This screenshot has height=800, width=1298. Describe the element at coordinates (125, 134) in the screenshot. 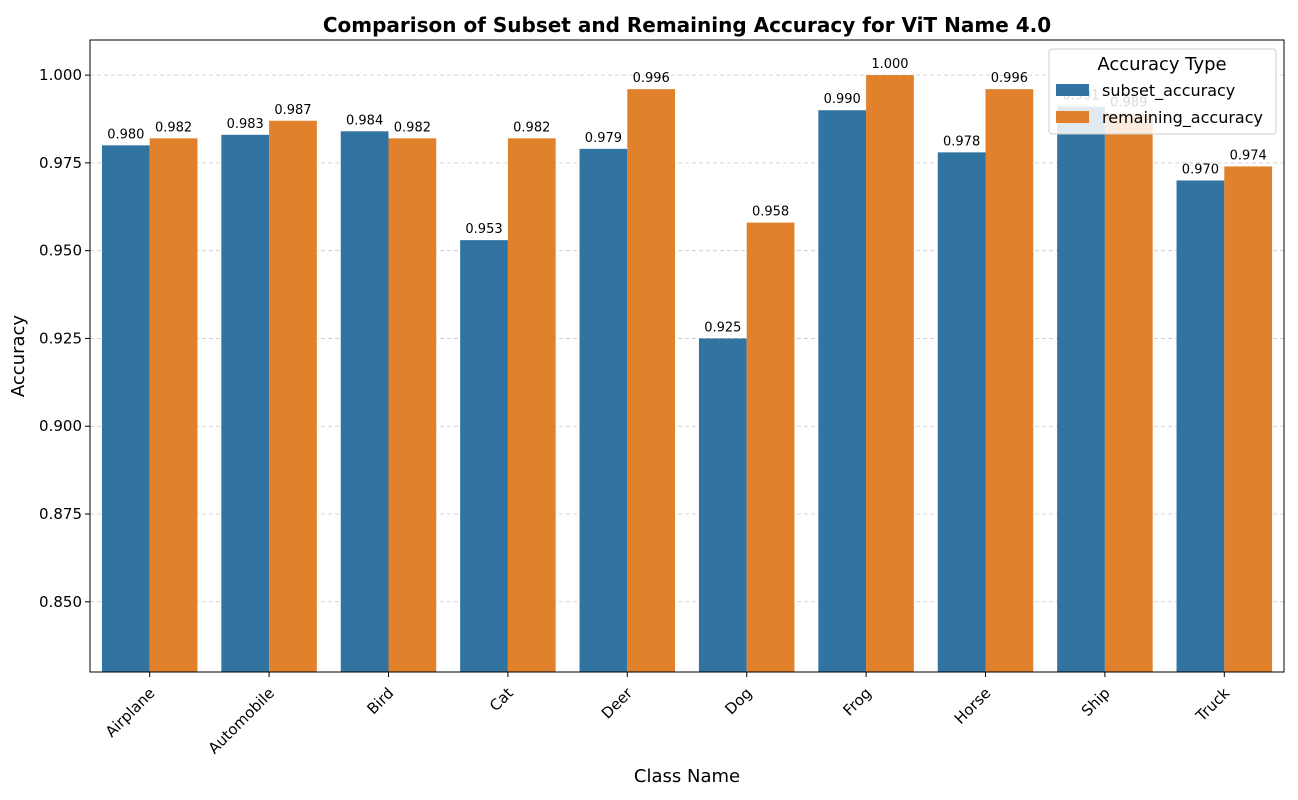

I see `bar-value-label: 0.980` at that location.